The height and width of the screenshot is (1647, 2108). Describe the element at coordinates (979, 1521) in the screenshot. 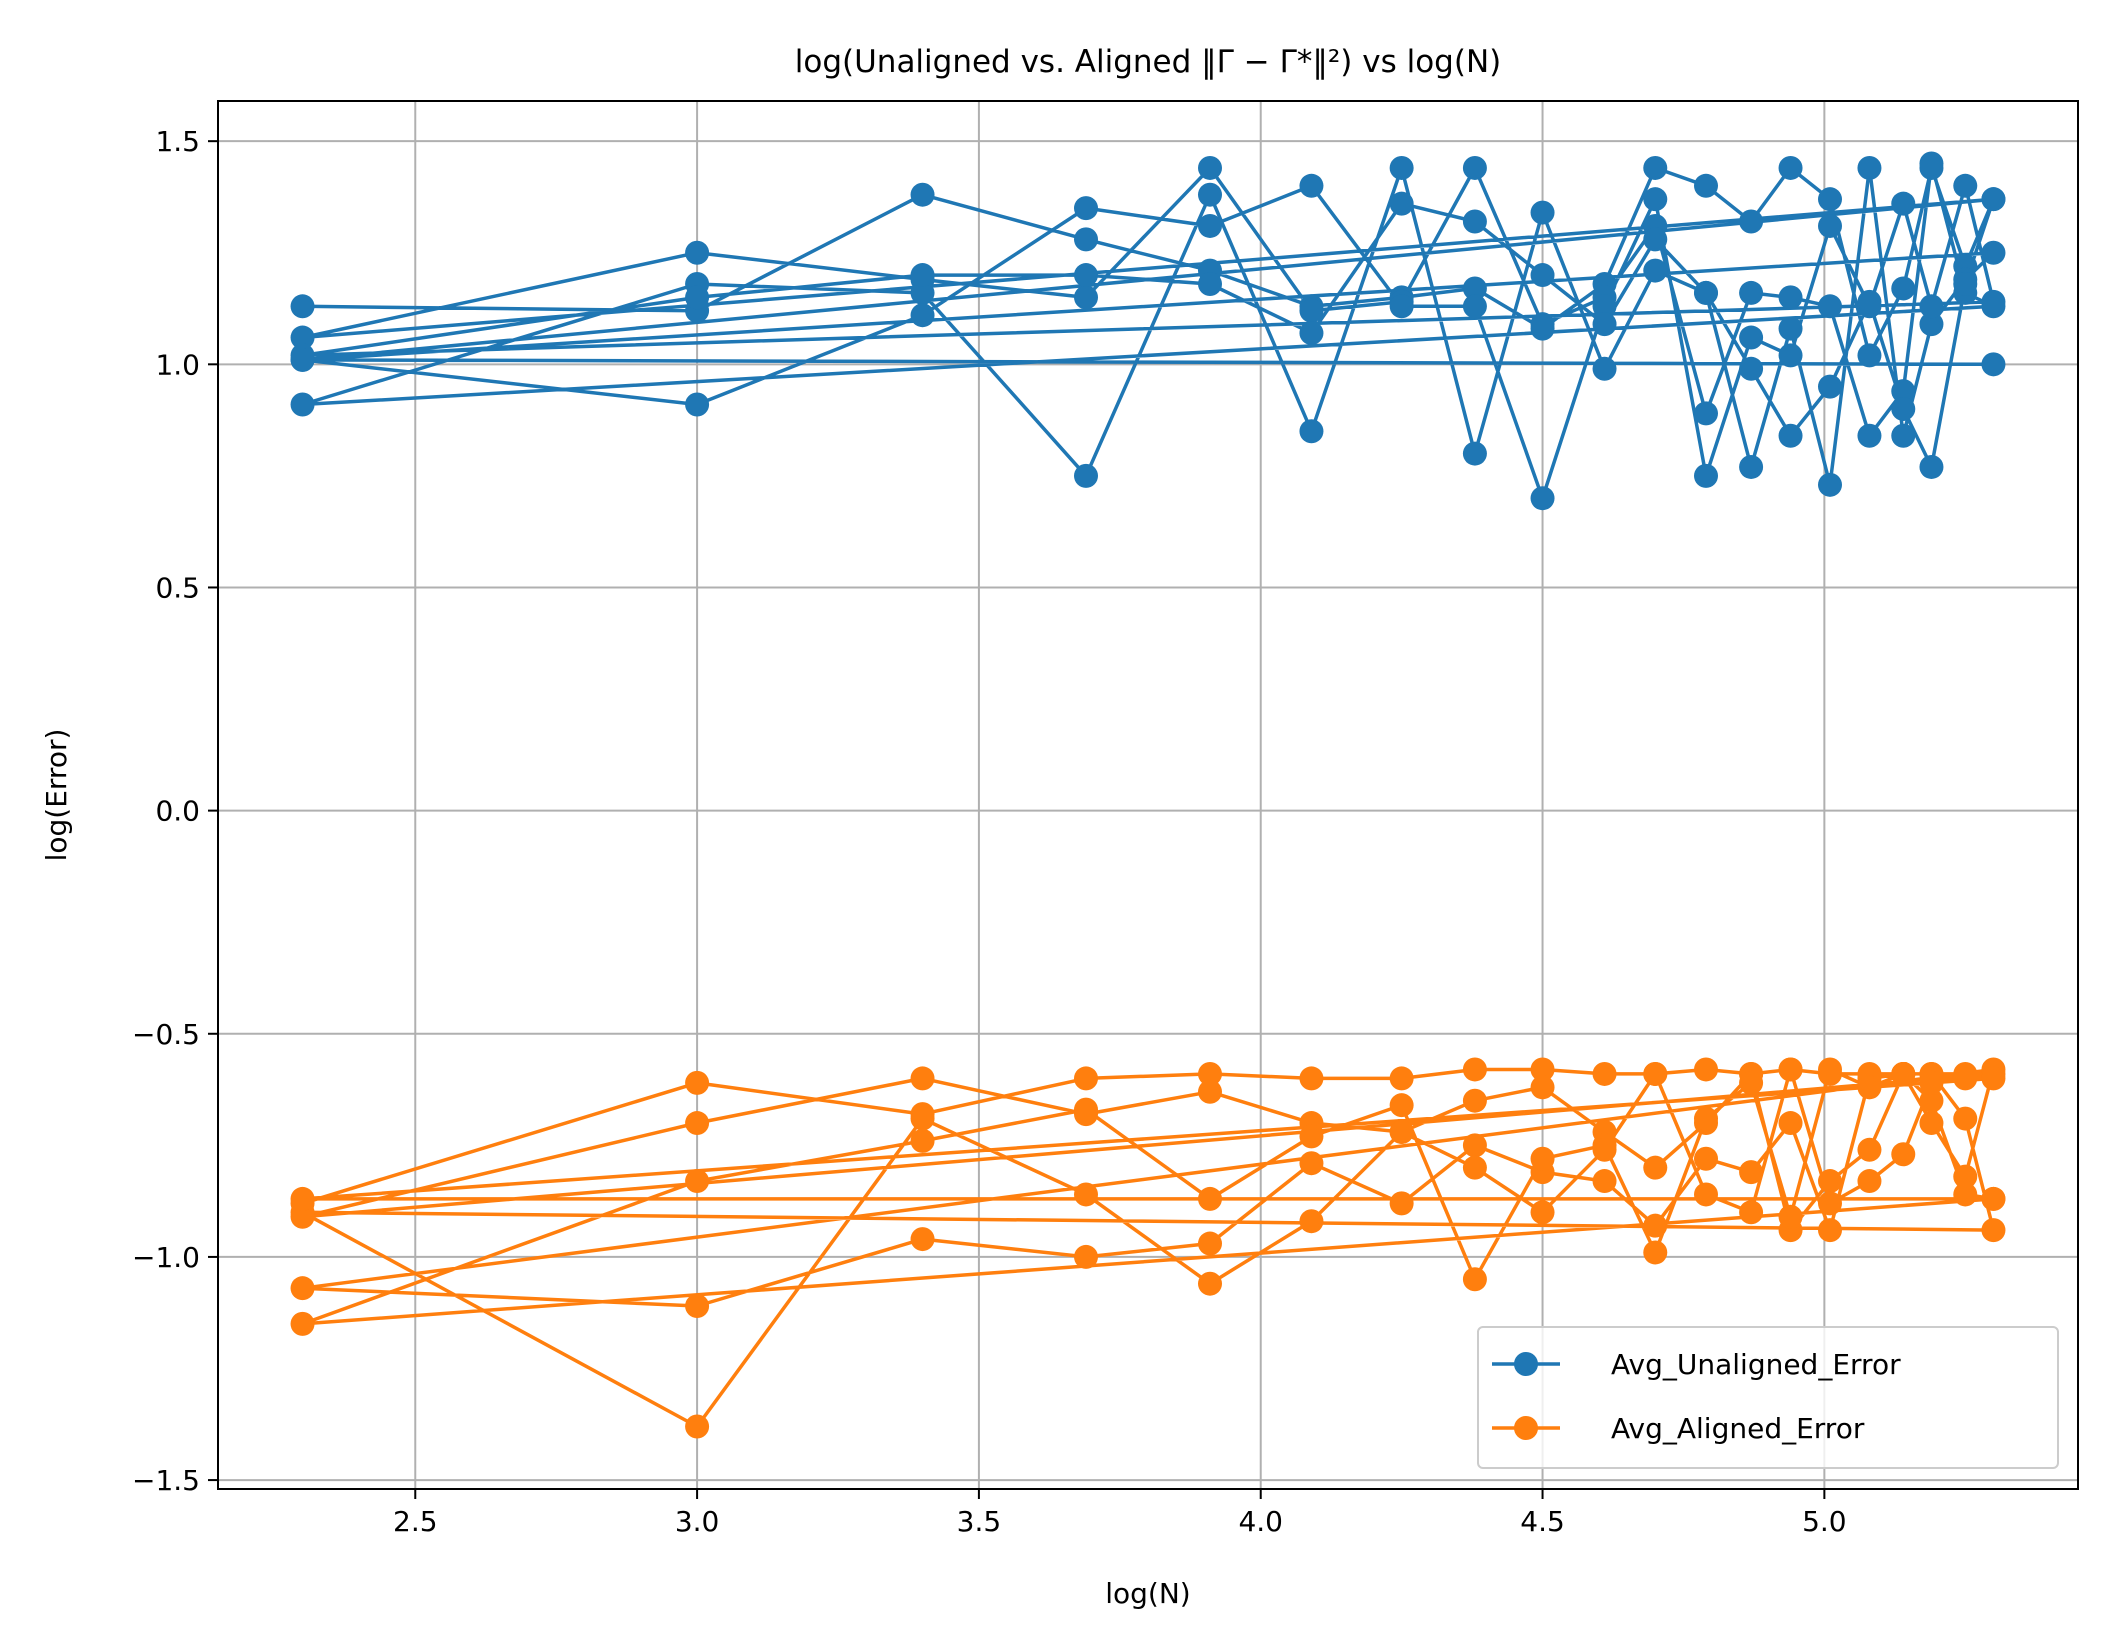

I see `x-tick-label: 3.5` at that location.